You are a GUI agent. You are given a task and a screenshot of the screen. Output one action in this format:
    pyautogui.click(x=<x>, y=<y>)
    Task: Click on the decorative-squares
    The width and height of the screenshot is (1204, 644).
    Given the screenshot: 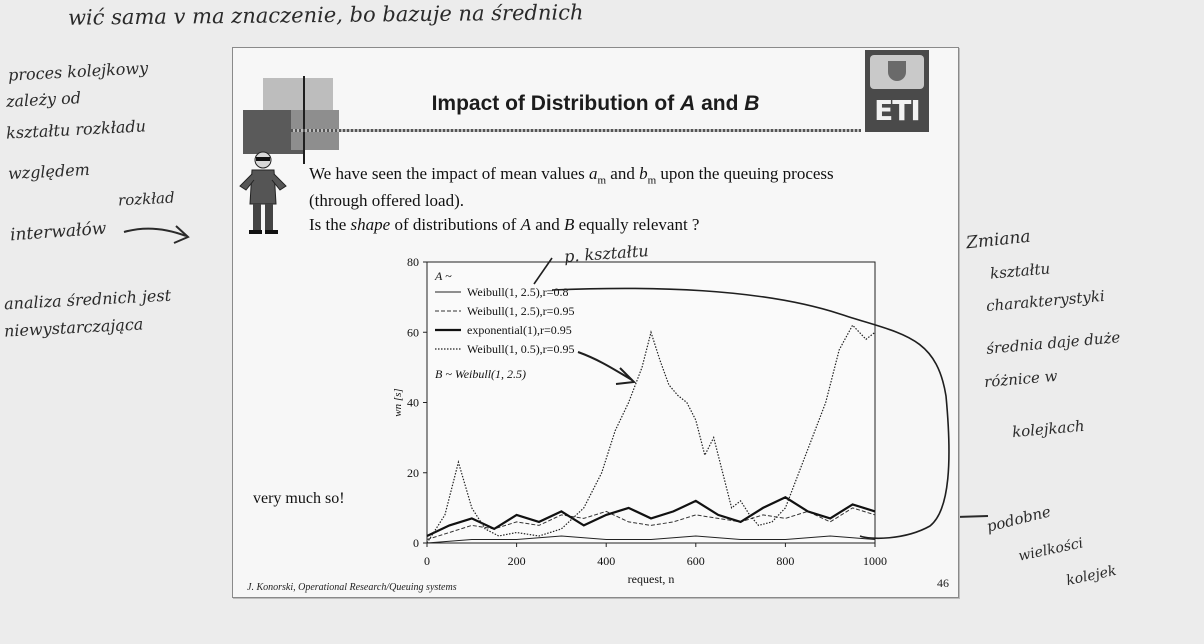 What is the action you would take?
    pyautogui.click(x=291, y=120)
    